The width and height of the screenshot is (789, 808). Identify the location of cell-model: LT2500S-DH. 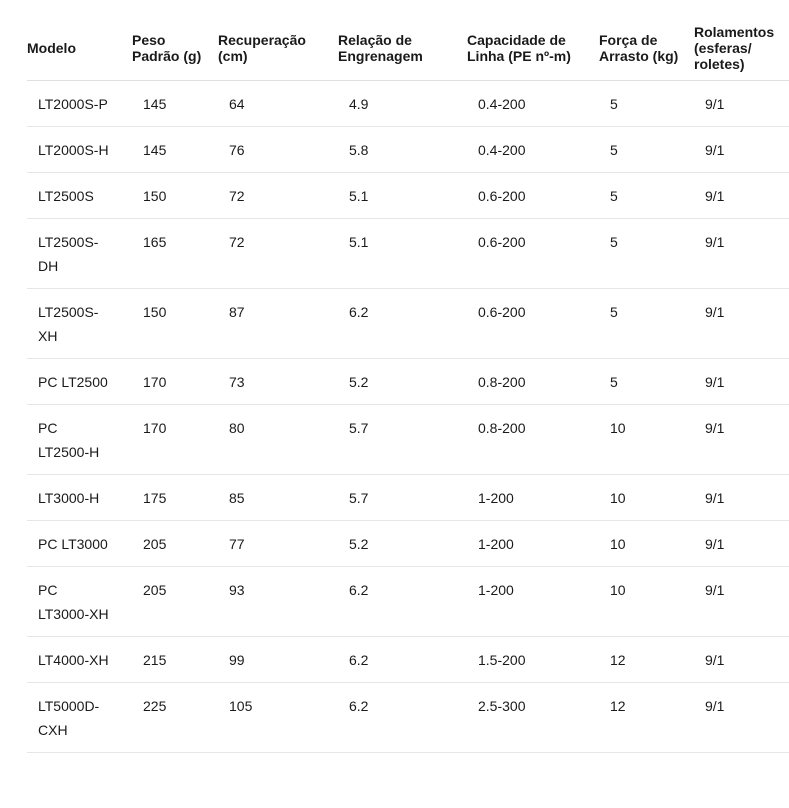
(79, 253).